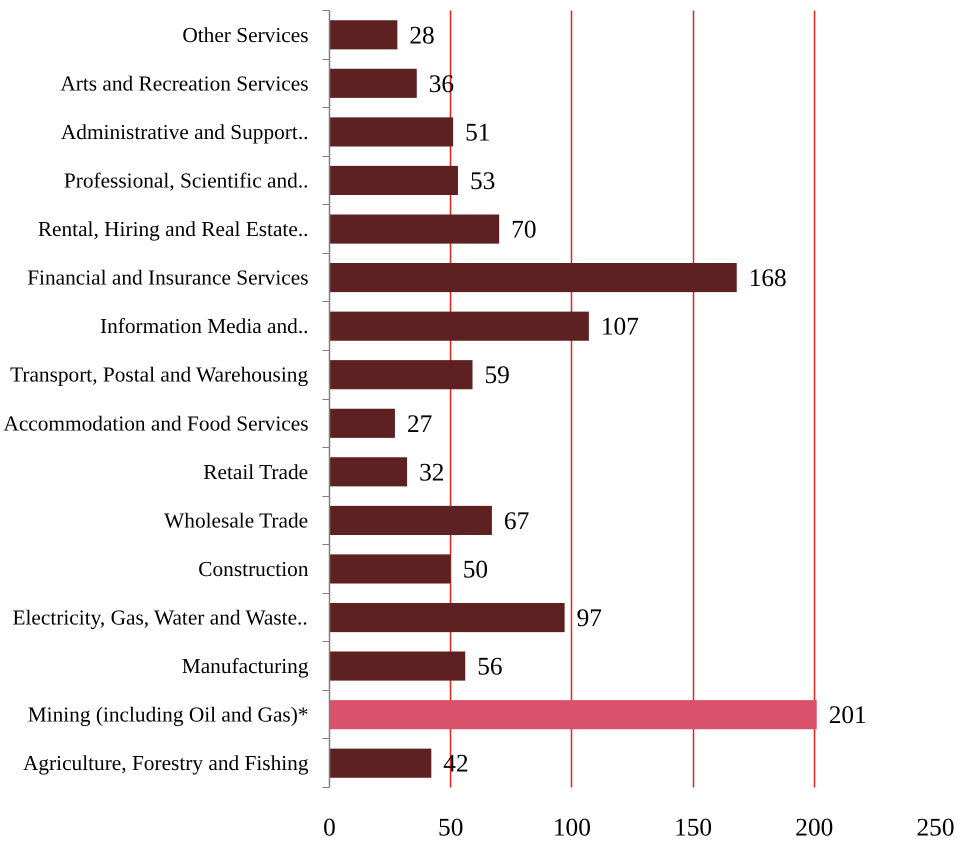 This screenshot has height=843, width=965. I want to click on y-tick-label: Rental, Hiring and Real Estate.., so click(173, 229).